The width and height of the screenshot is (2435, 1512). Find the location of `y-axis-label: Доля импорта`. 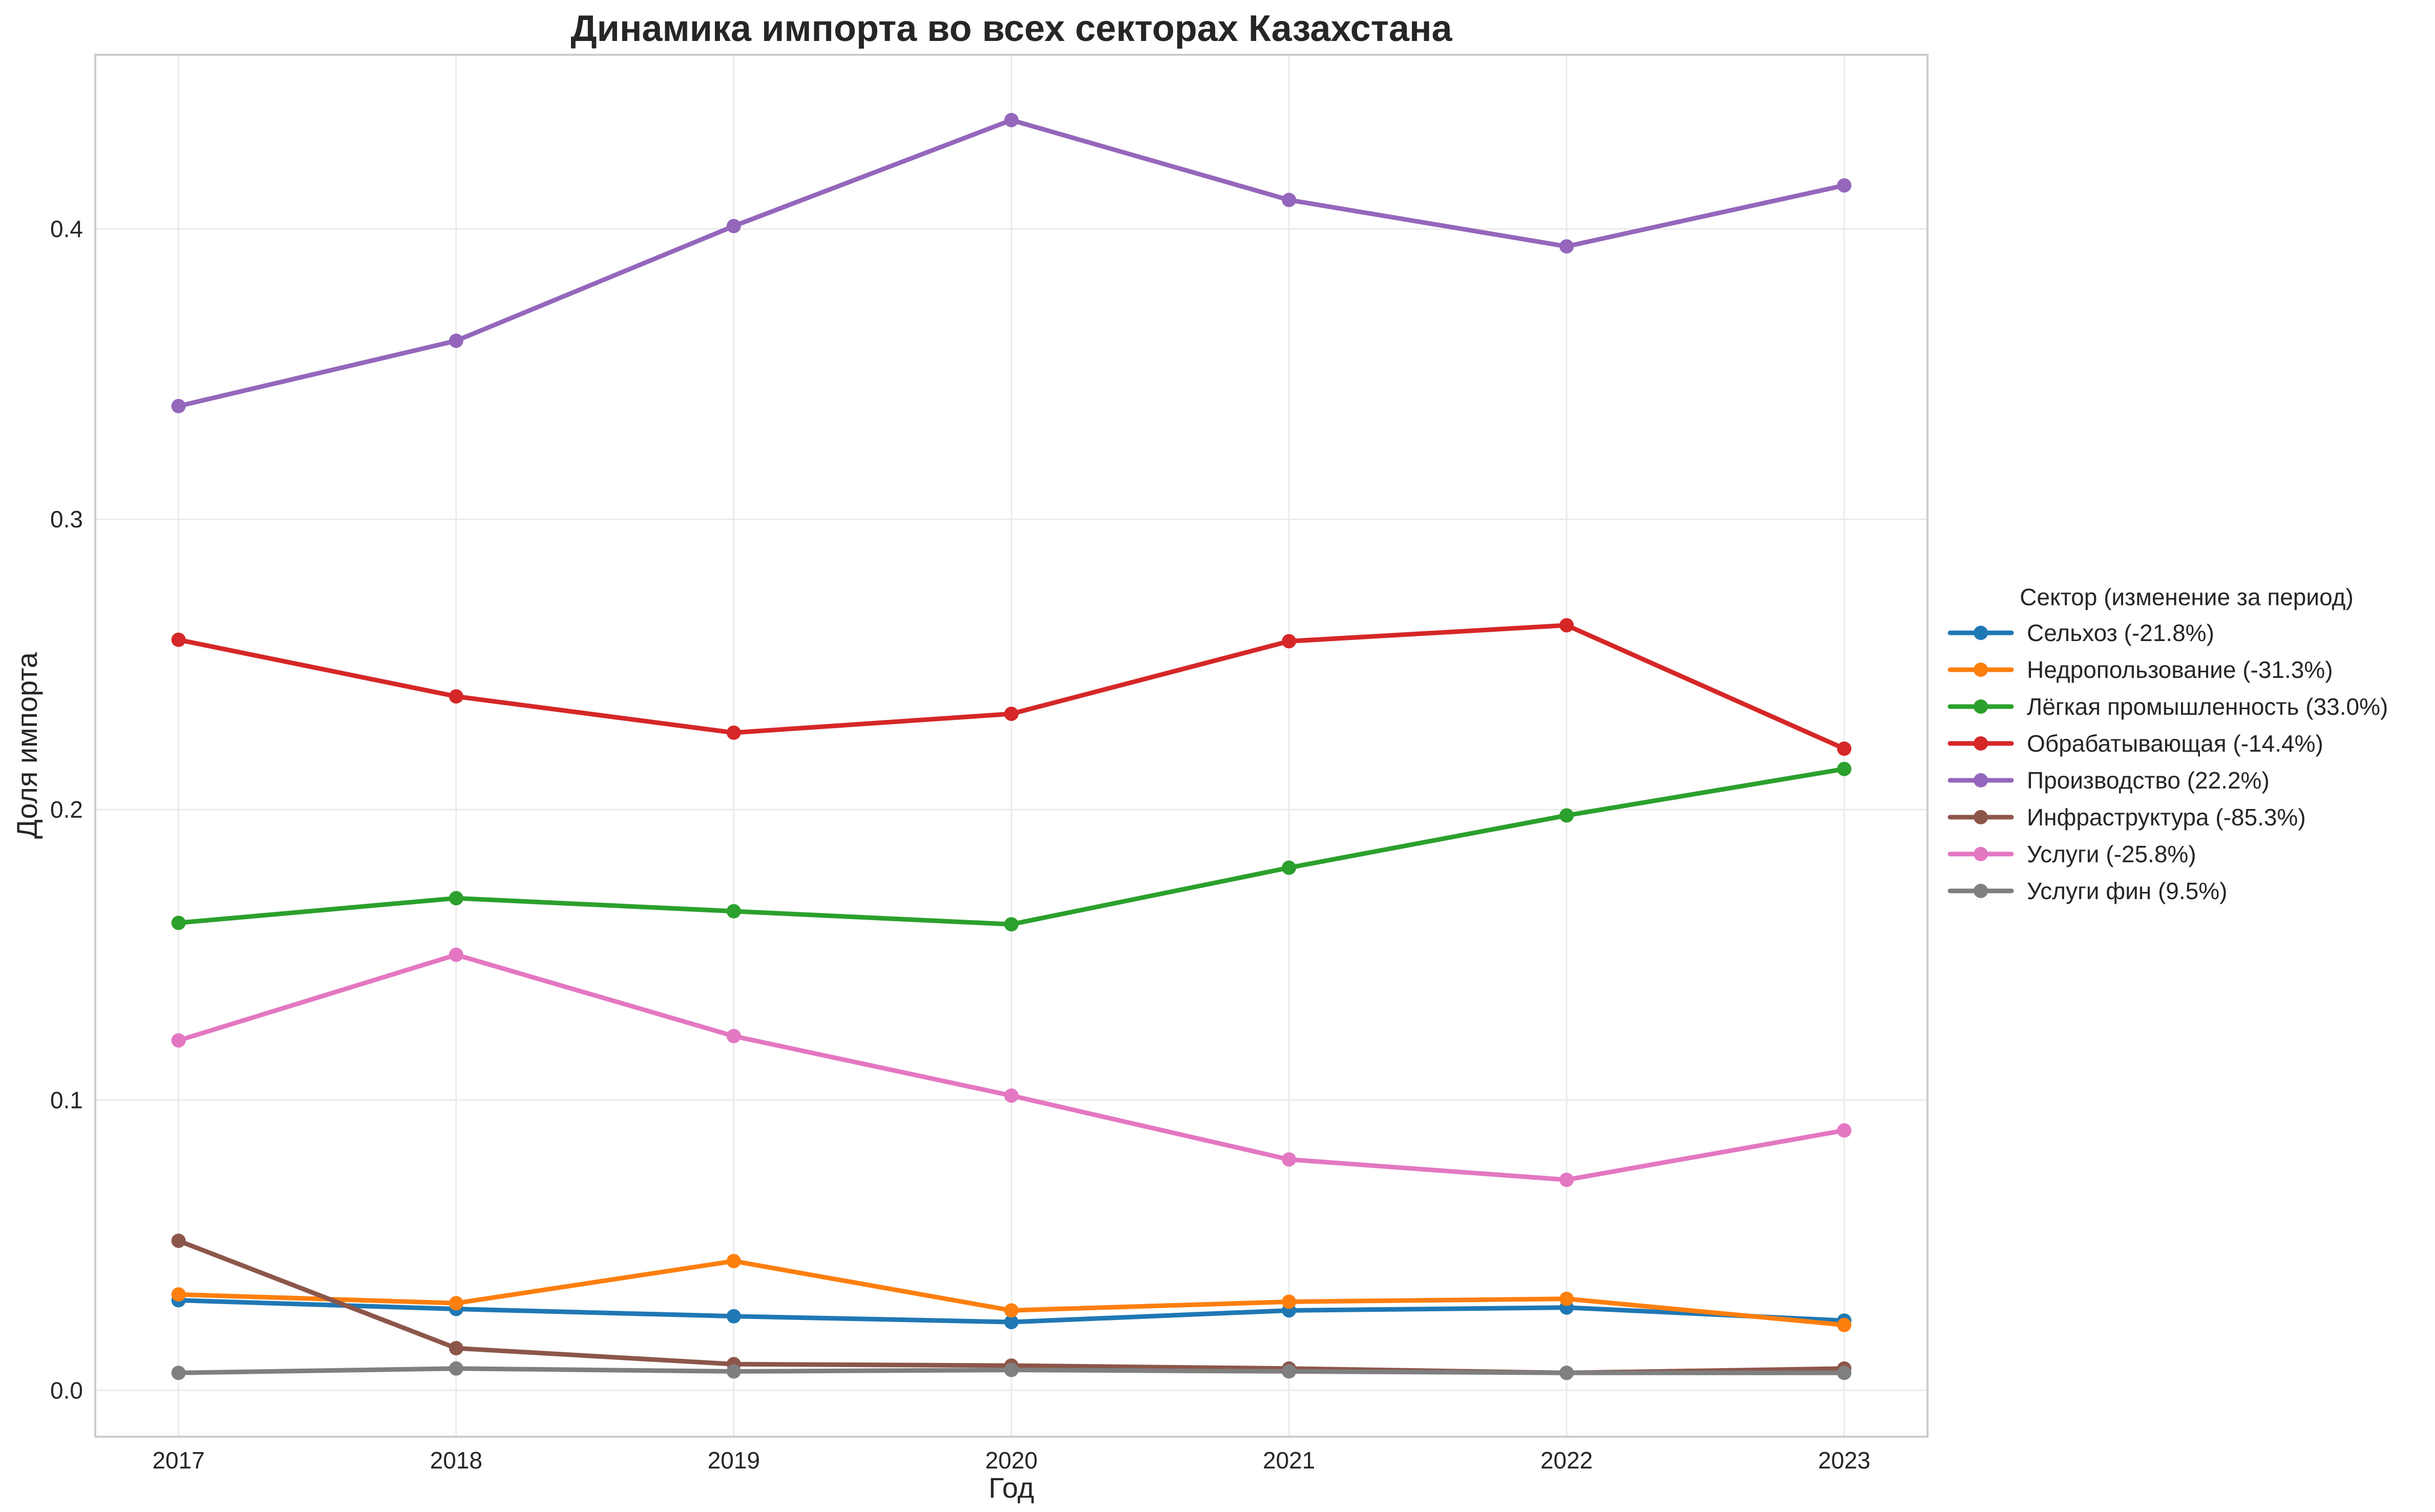

y-axis-label: Доля импорта is located at coordinates (27, 745).